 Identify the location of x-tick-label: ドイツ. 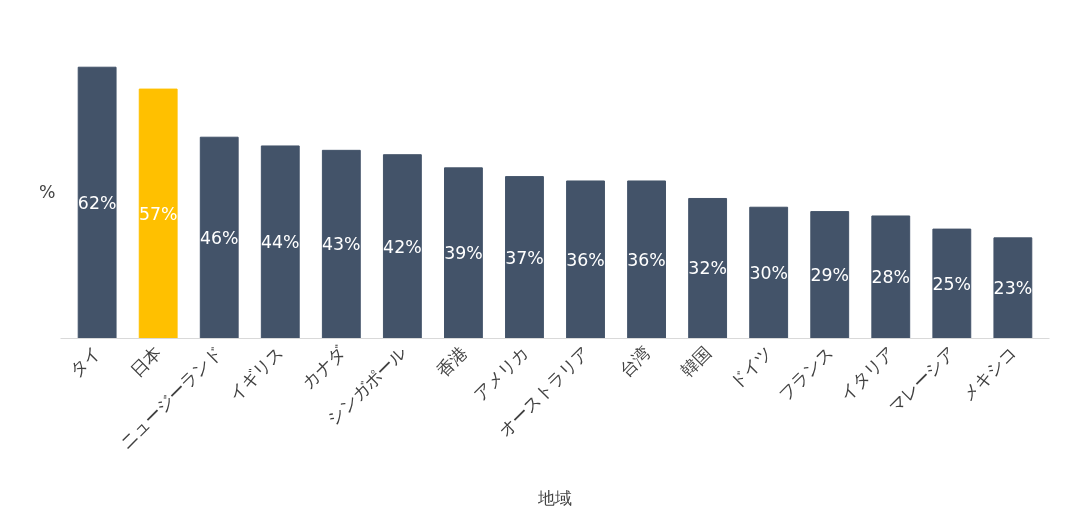
(750, 367).